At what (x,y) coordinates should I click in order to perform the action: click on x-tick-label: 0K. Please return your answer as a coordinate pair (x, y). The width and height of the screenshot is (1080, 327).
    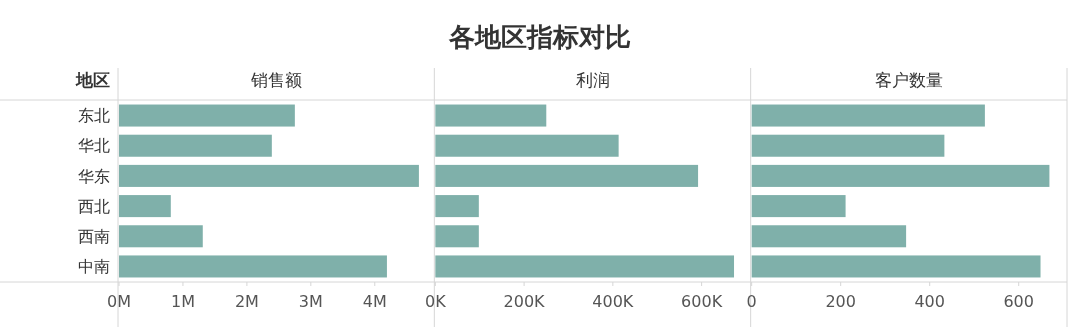
    Looking at the image, I should click on (436, 301).